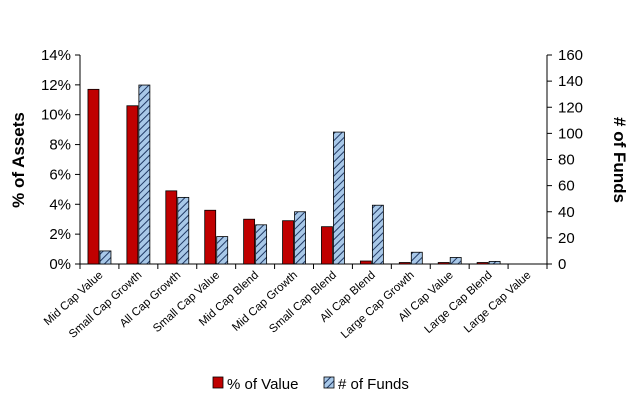 This screenshot has height=416, width=630. Describe the element at coordinates (498, 302) in the screenshot. I see `x-tick-label: Large Cap Value` at that location.